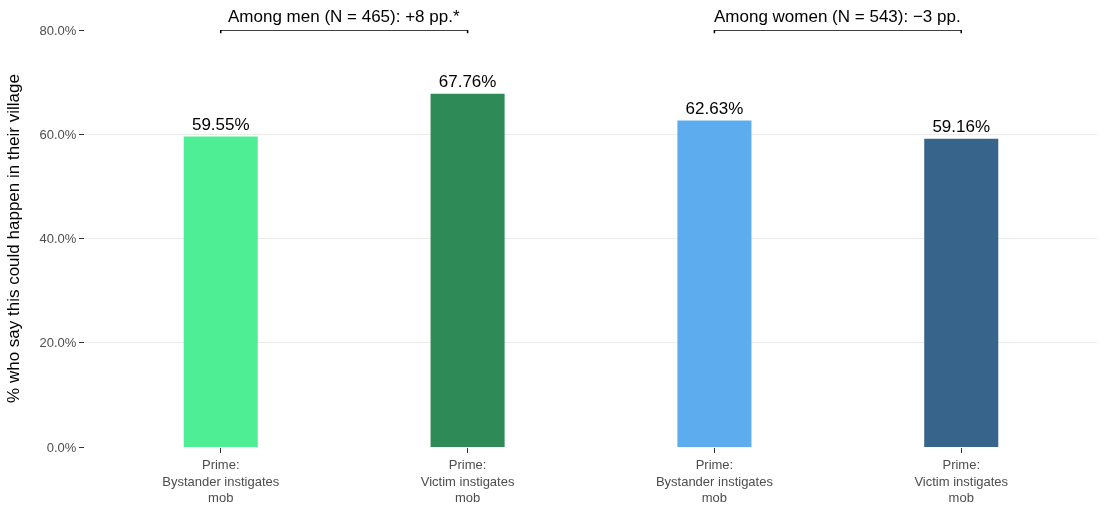 The width and height of the screenshot is (1107, 527). What do you see at coordinates (58, 134) in the screenshot?
I see `y-tick-label: 60.0%` at bounding box center [58, 134].